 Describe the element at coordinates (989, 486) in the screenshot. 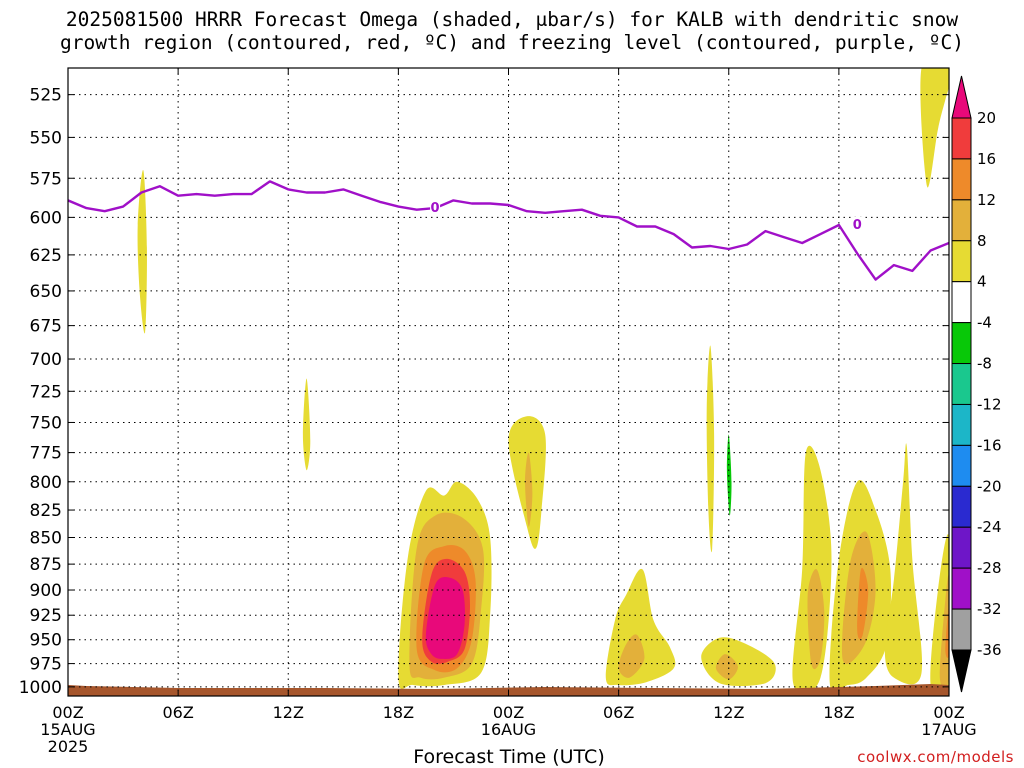

I see `colorbar-label: -20` at that location.